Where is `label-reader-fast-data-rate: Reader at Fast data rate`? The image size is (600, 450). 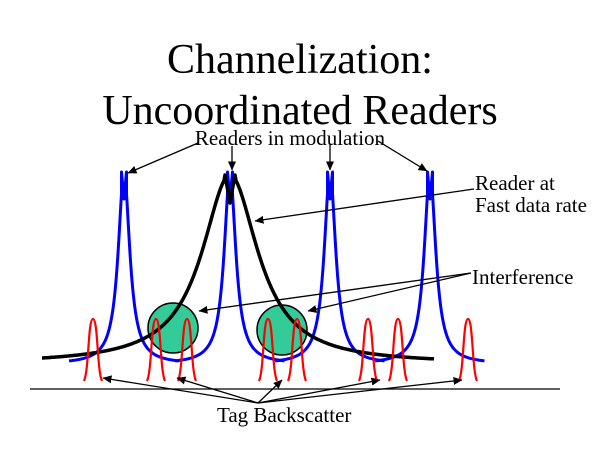
label-reader-fast-data-rate: Reader at Fast data rate is located at coordinates (531, 194).